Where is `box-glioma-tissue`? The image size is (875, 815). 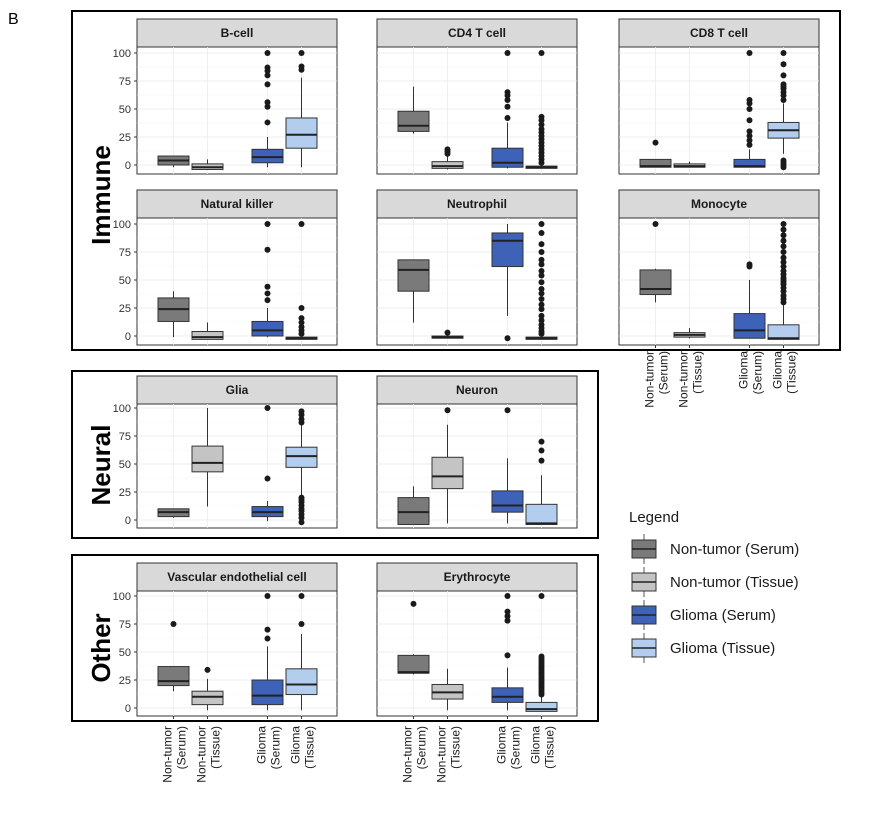 box-glioma-tissue is located at coordinates (783, 280).